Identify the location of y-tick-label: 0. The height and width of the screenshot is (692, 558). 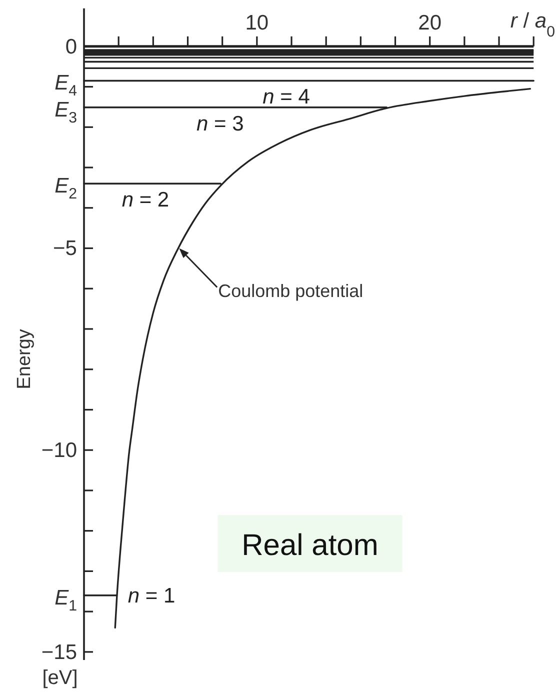
(71, 46).